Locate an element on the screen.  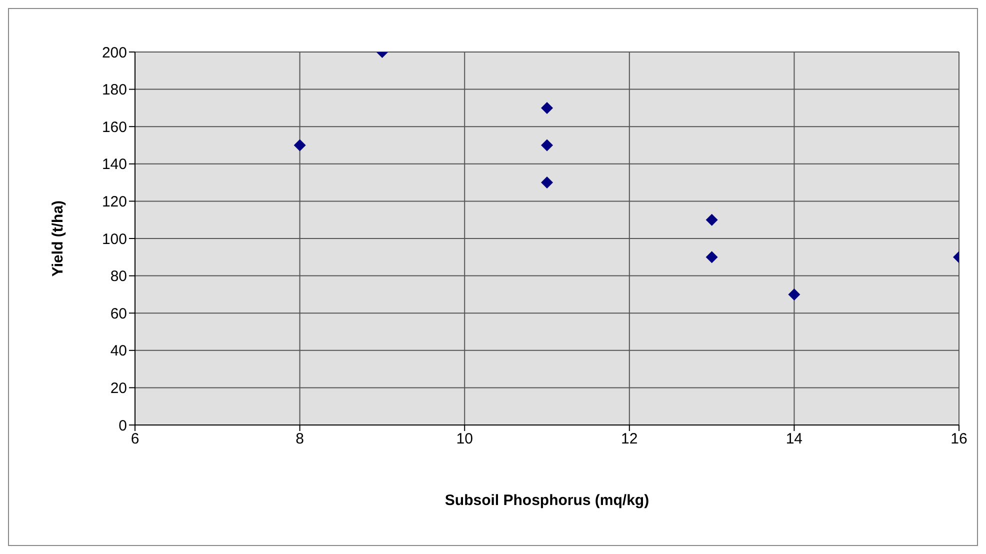
x-tick-label: 6 is located at coordinates (135, 439).